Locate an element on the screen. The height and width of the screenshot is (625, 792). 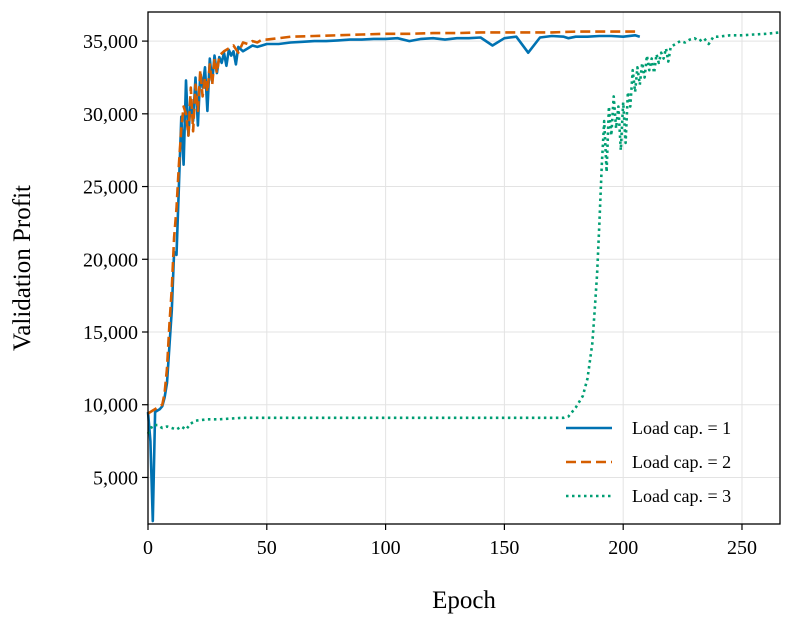
legend-label: Load cap. = 1 is located at coordinates (681, 428).